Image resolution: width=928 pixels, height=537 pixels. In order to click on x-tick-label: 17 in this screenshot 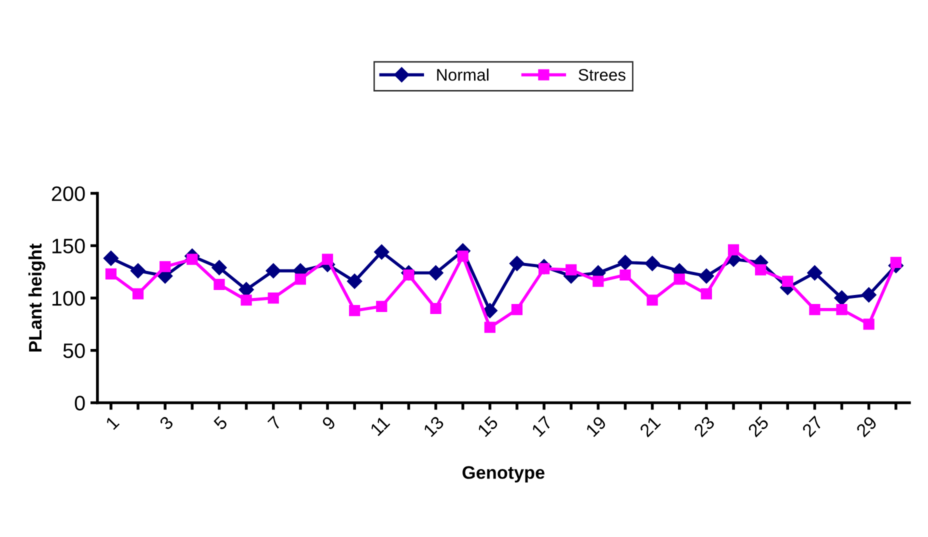, I will do `click(542, 427)`.